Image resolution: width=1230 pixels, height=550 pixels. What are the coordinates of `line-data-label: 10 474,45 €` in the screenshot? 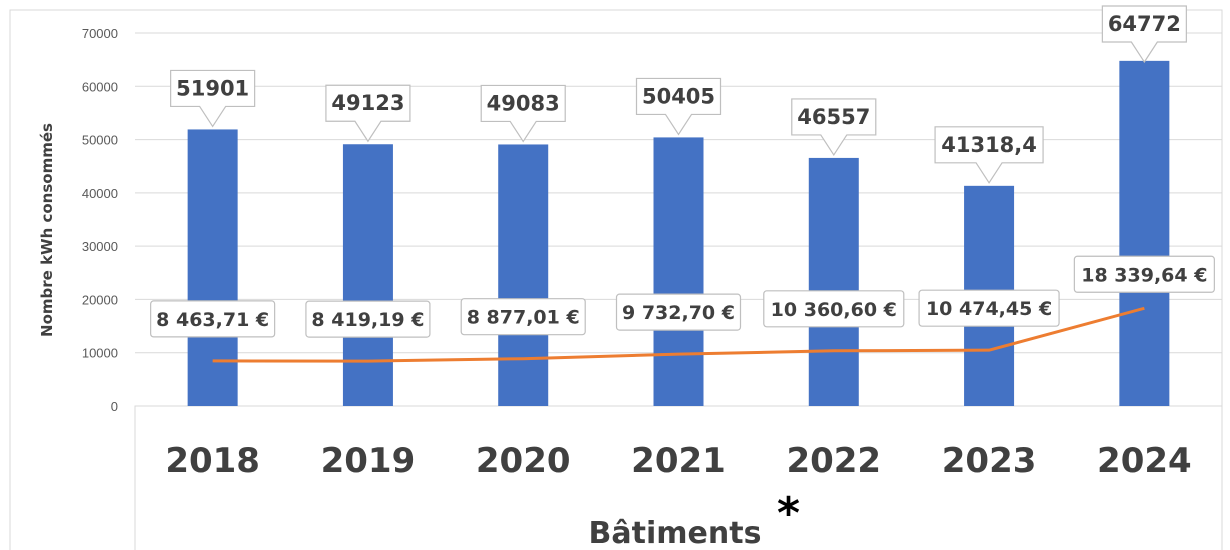 It's located at (989, 308).